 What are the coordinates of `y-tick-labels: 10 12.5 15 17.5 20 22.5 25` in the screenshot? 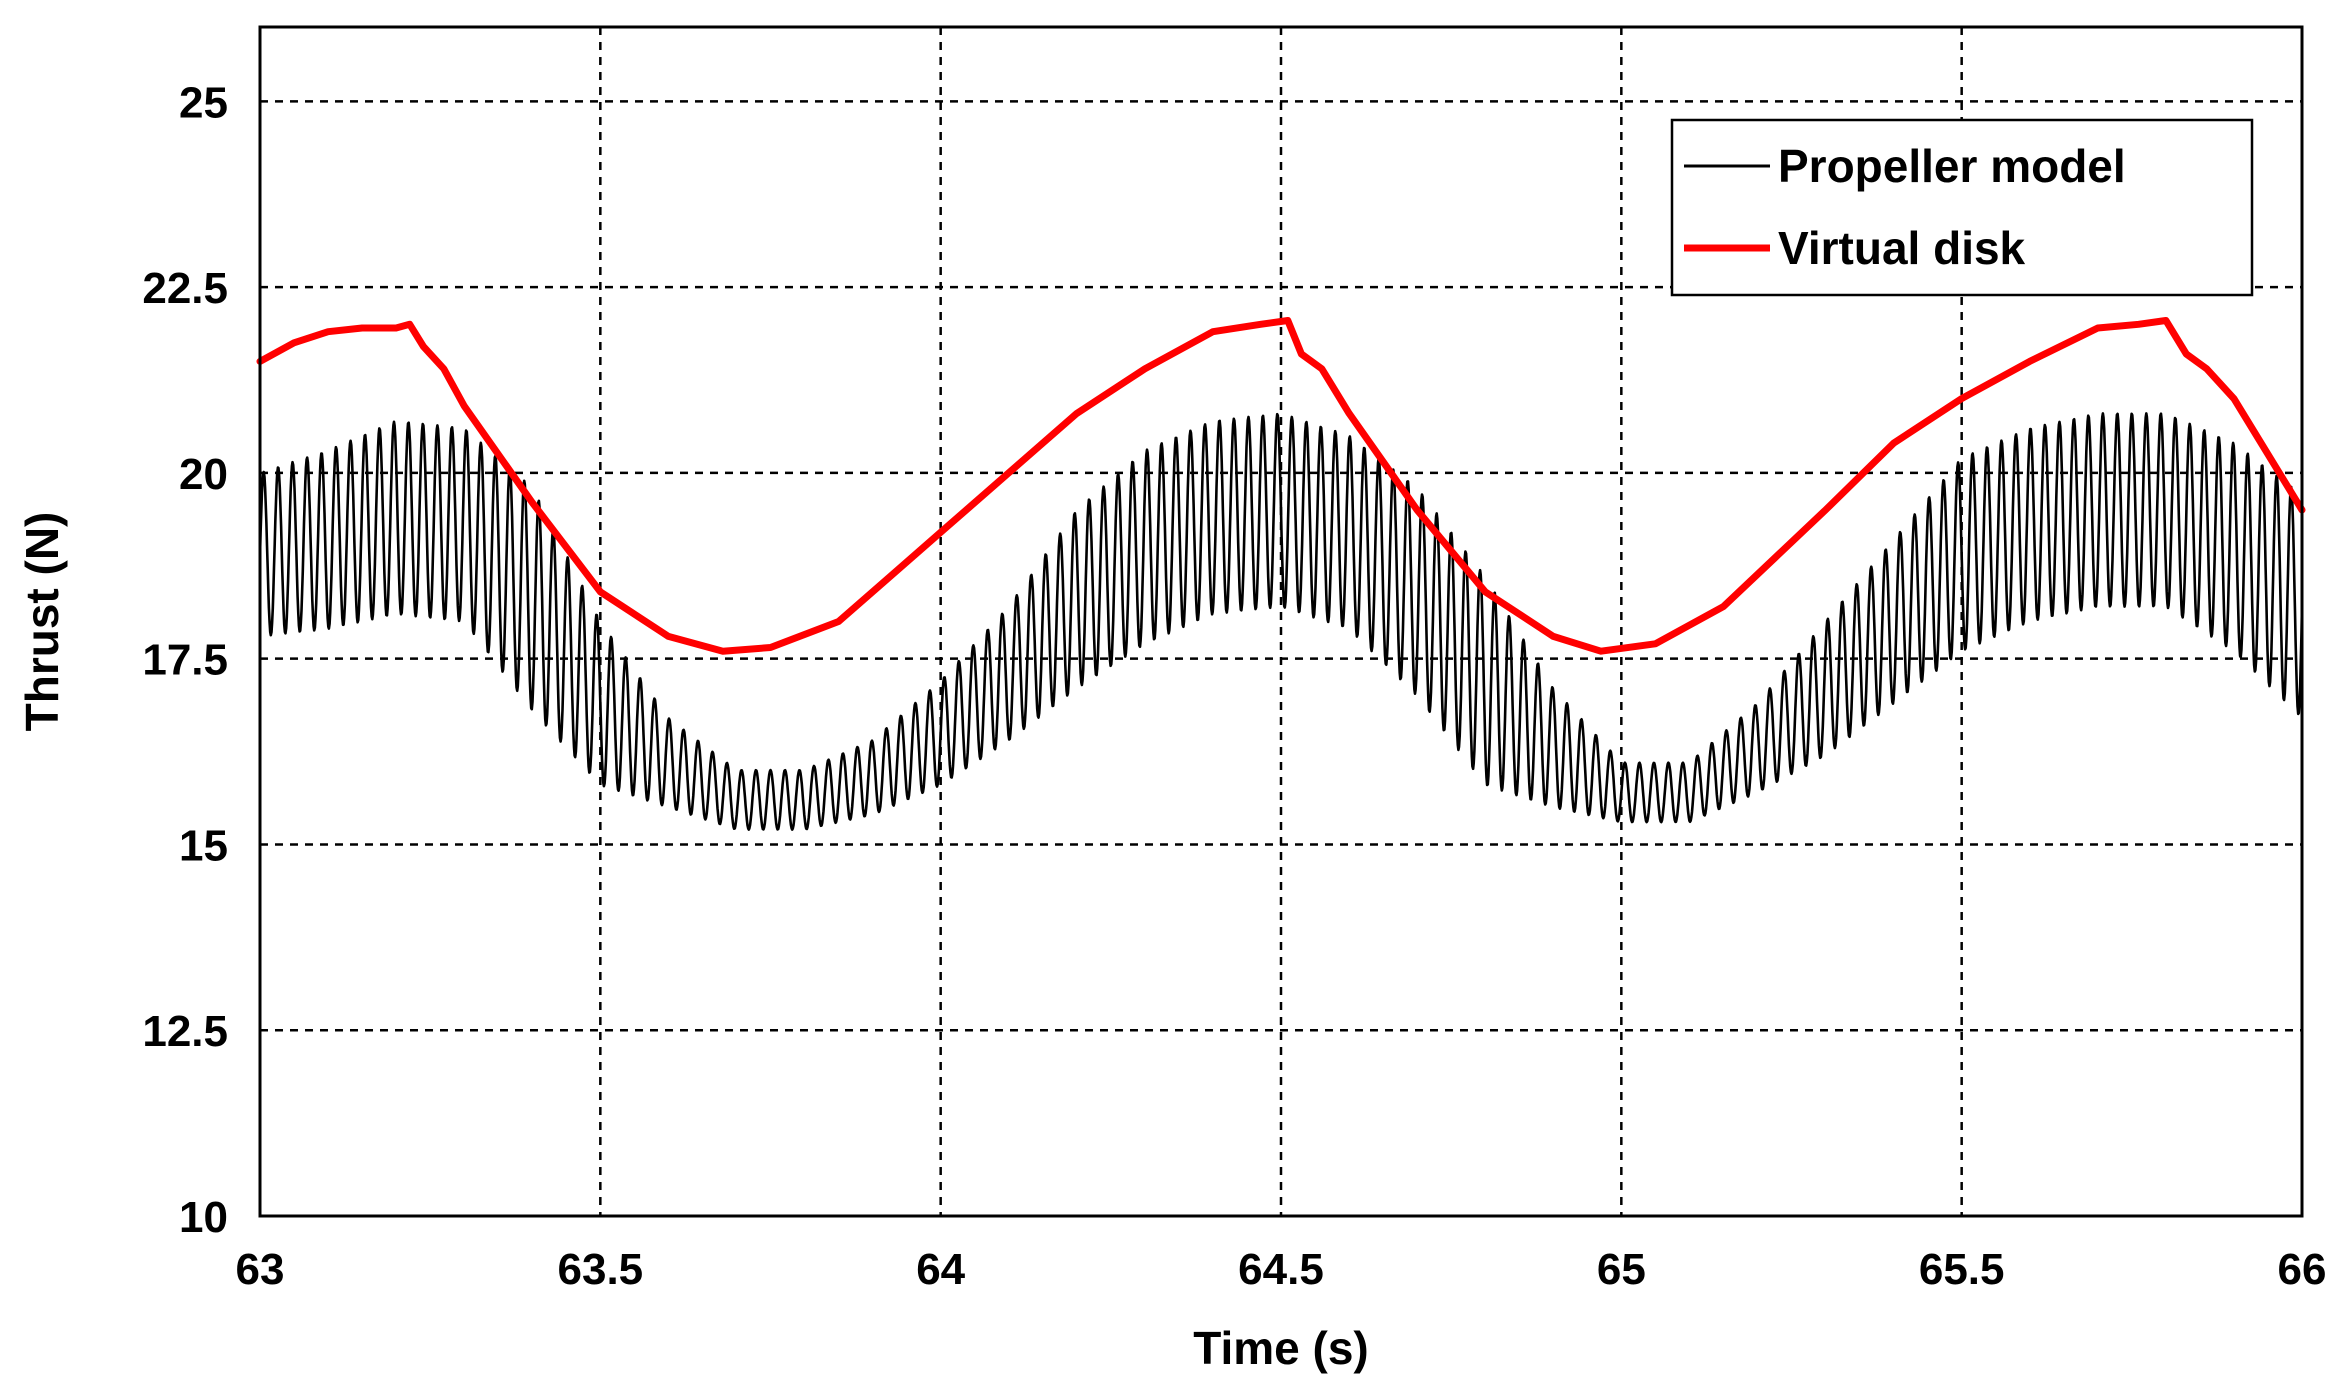 It's located at (185, 660).